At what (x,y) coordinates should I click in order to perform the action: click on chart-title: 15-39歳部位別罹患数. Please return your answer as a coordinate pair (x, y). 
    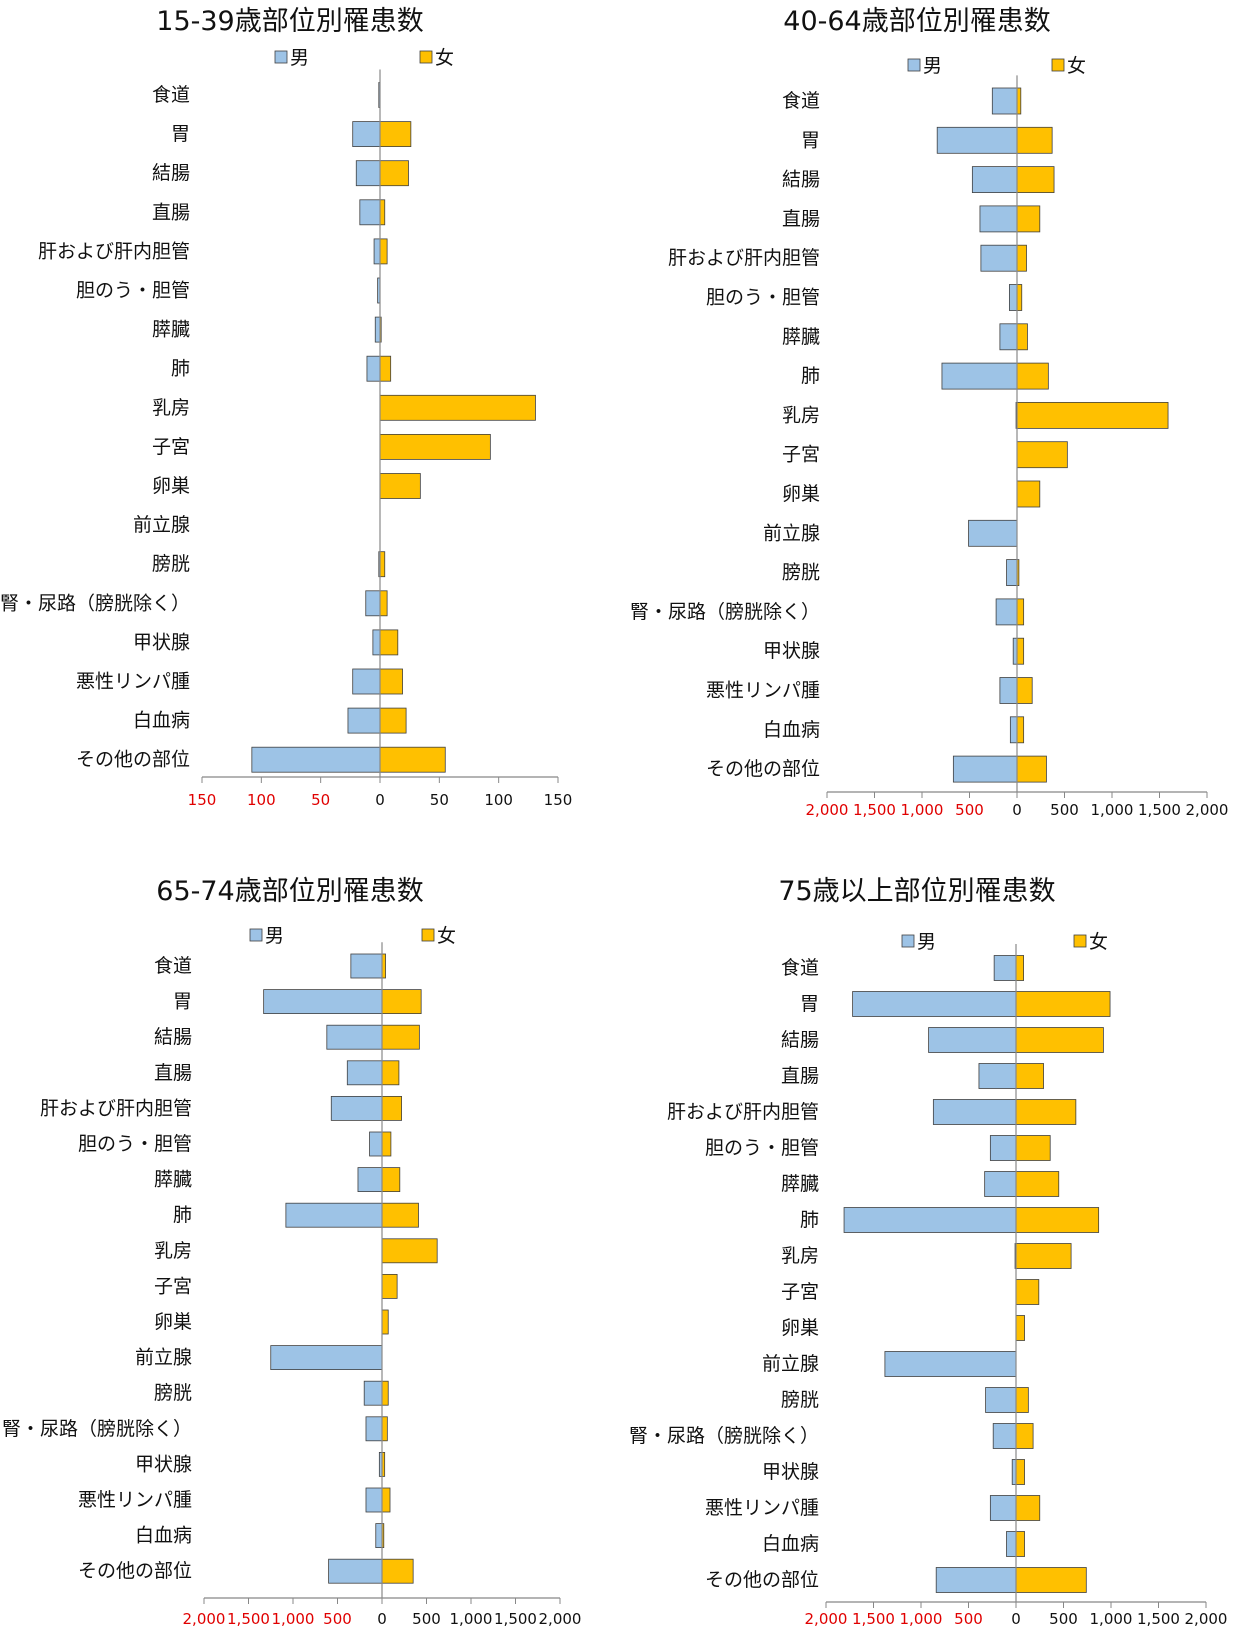
    Looking at the image, I should click on (289, 21).